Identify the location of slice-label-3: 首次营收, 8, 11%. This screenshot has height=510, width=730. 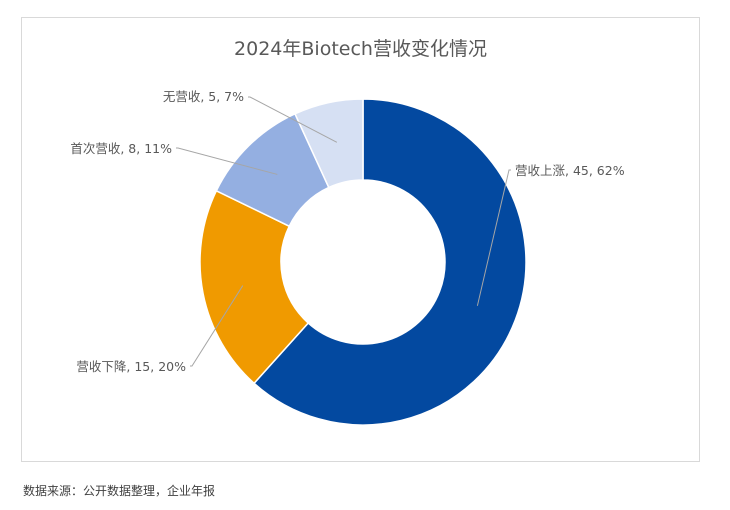
(121, 148).